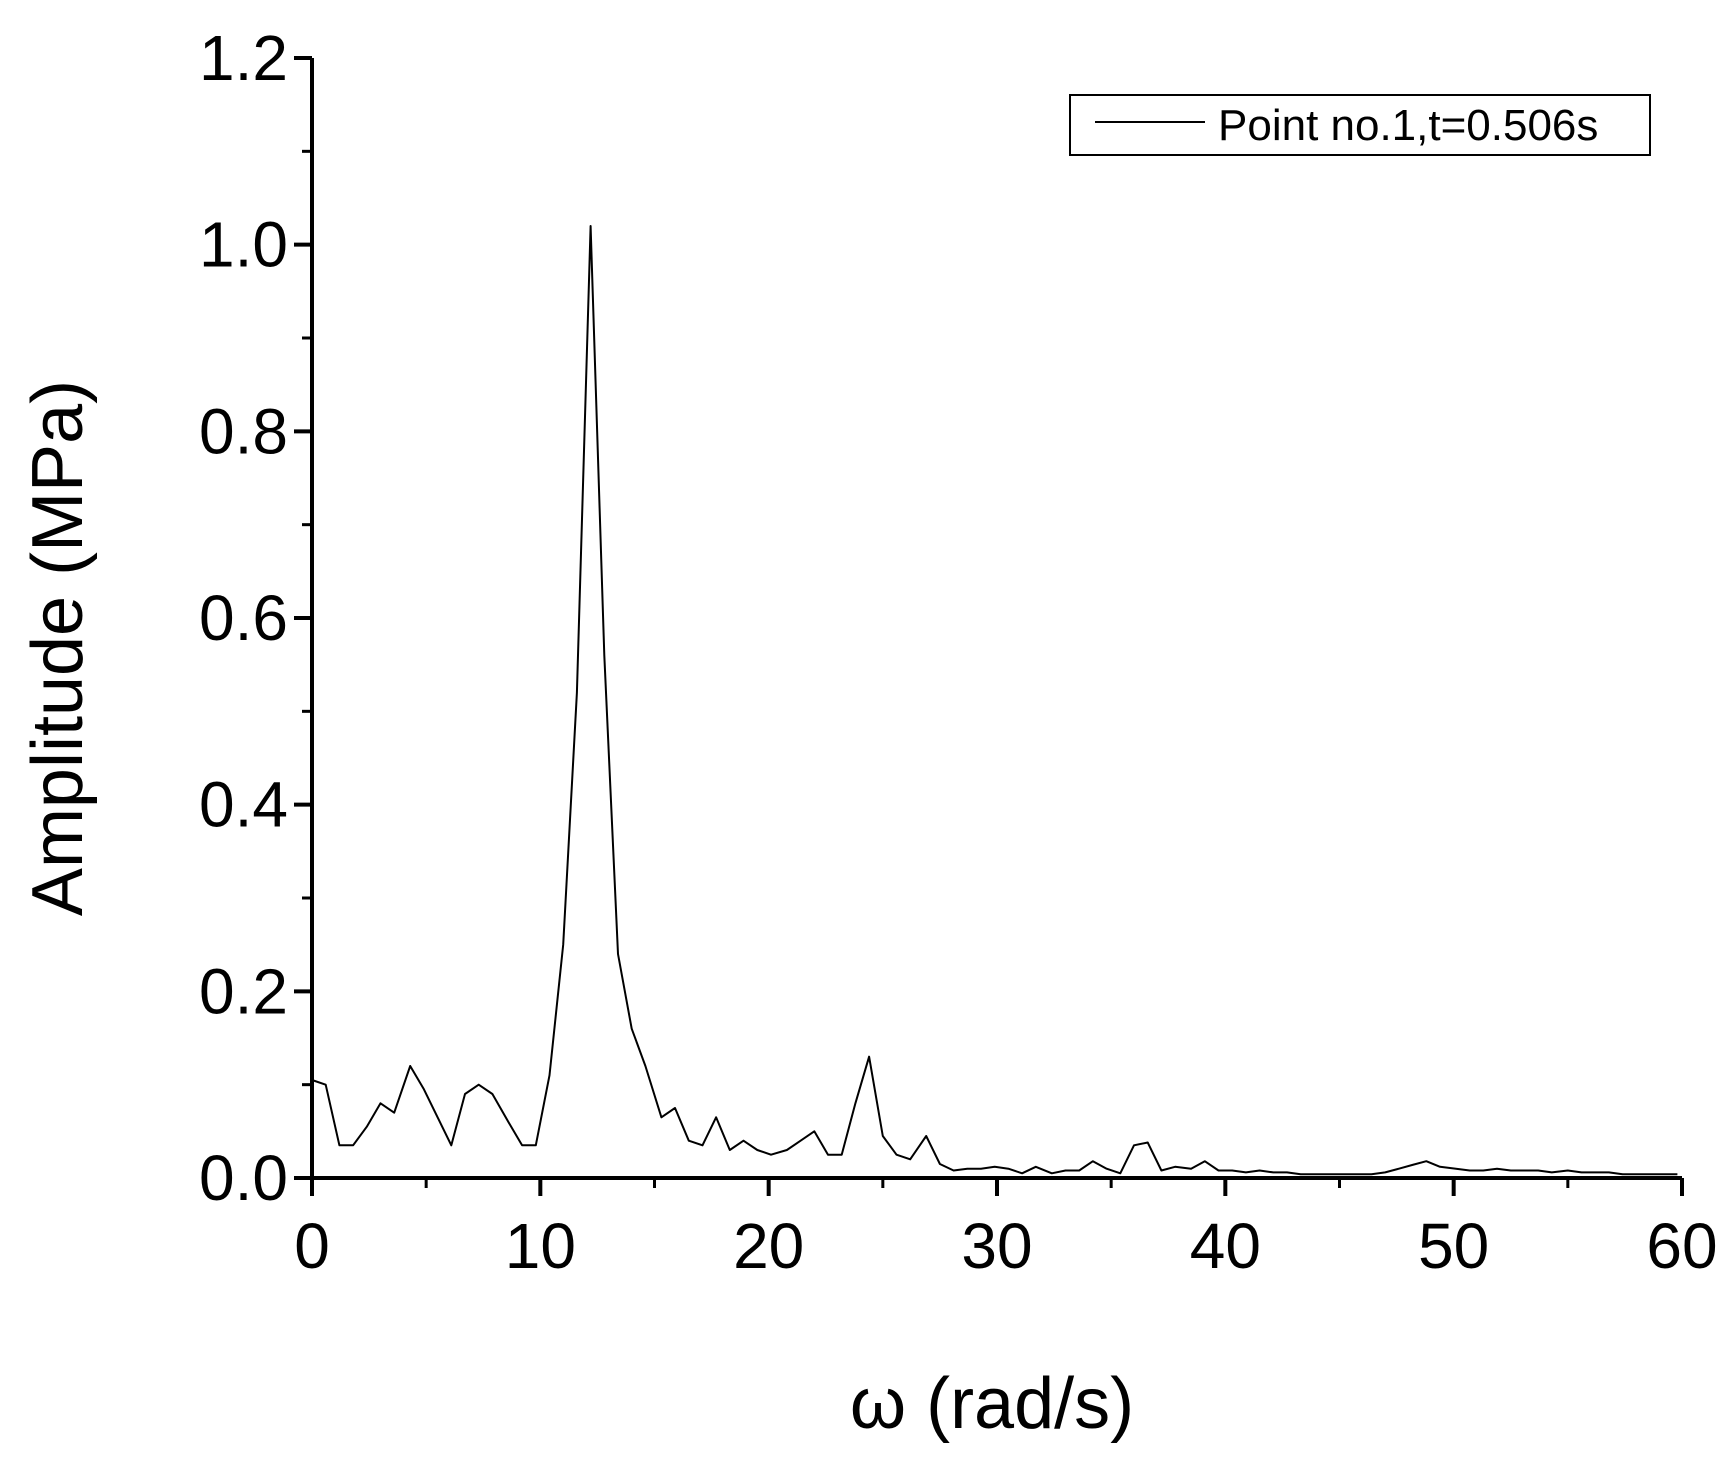 The width and height of the screenshot is (1735, 1466). I want to click on y-tick-label: 0.8, so click(243, 431).